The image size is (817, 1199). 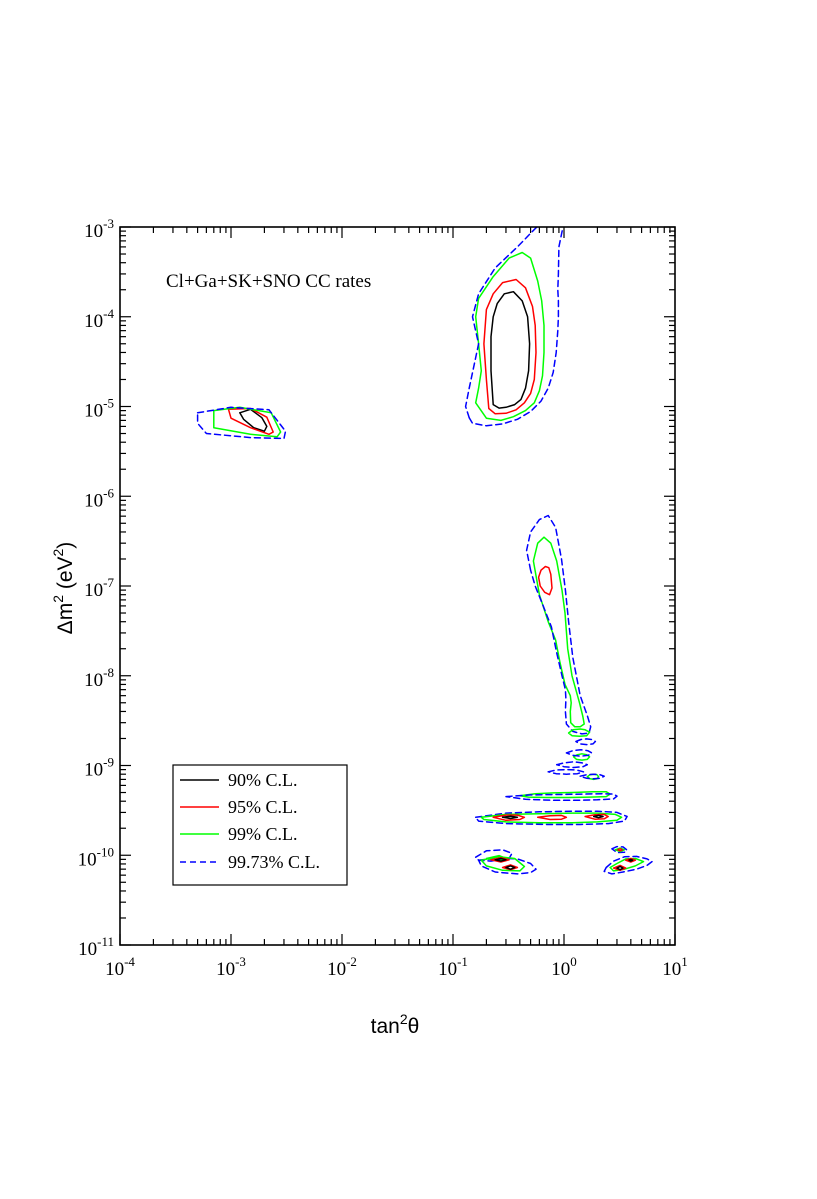 I want to click on x-tick-label: 10⁻¹, so click(x=453, y=967).